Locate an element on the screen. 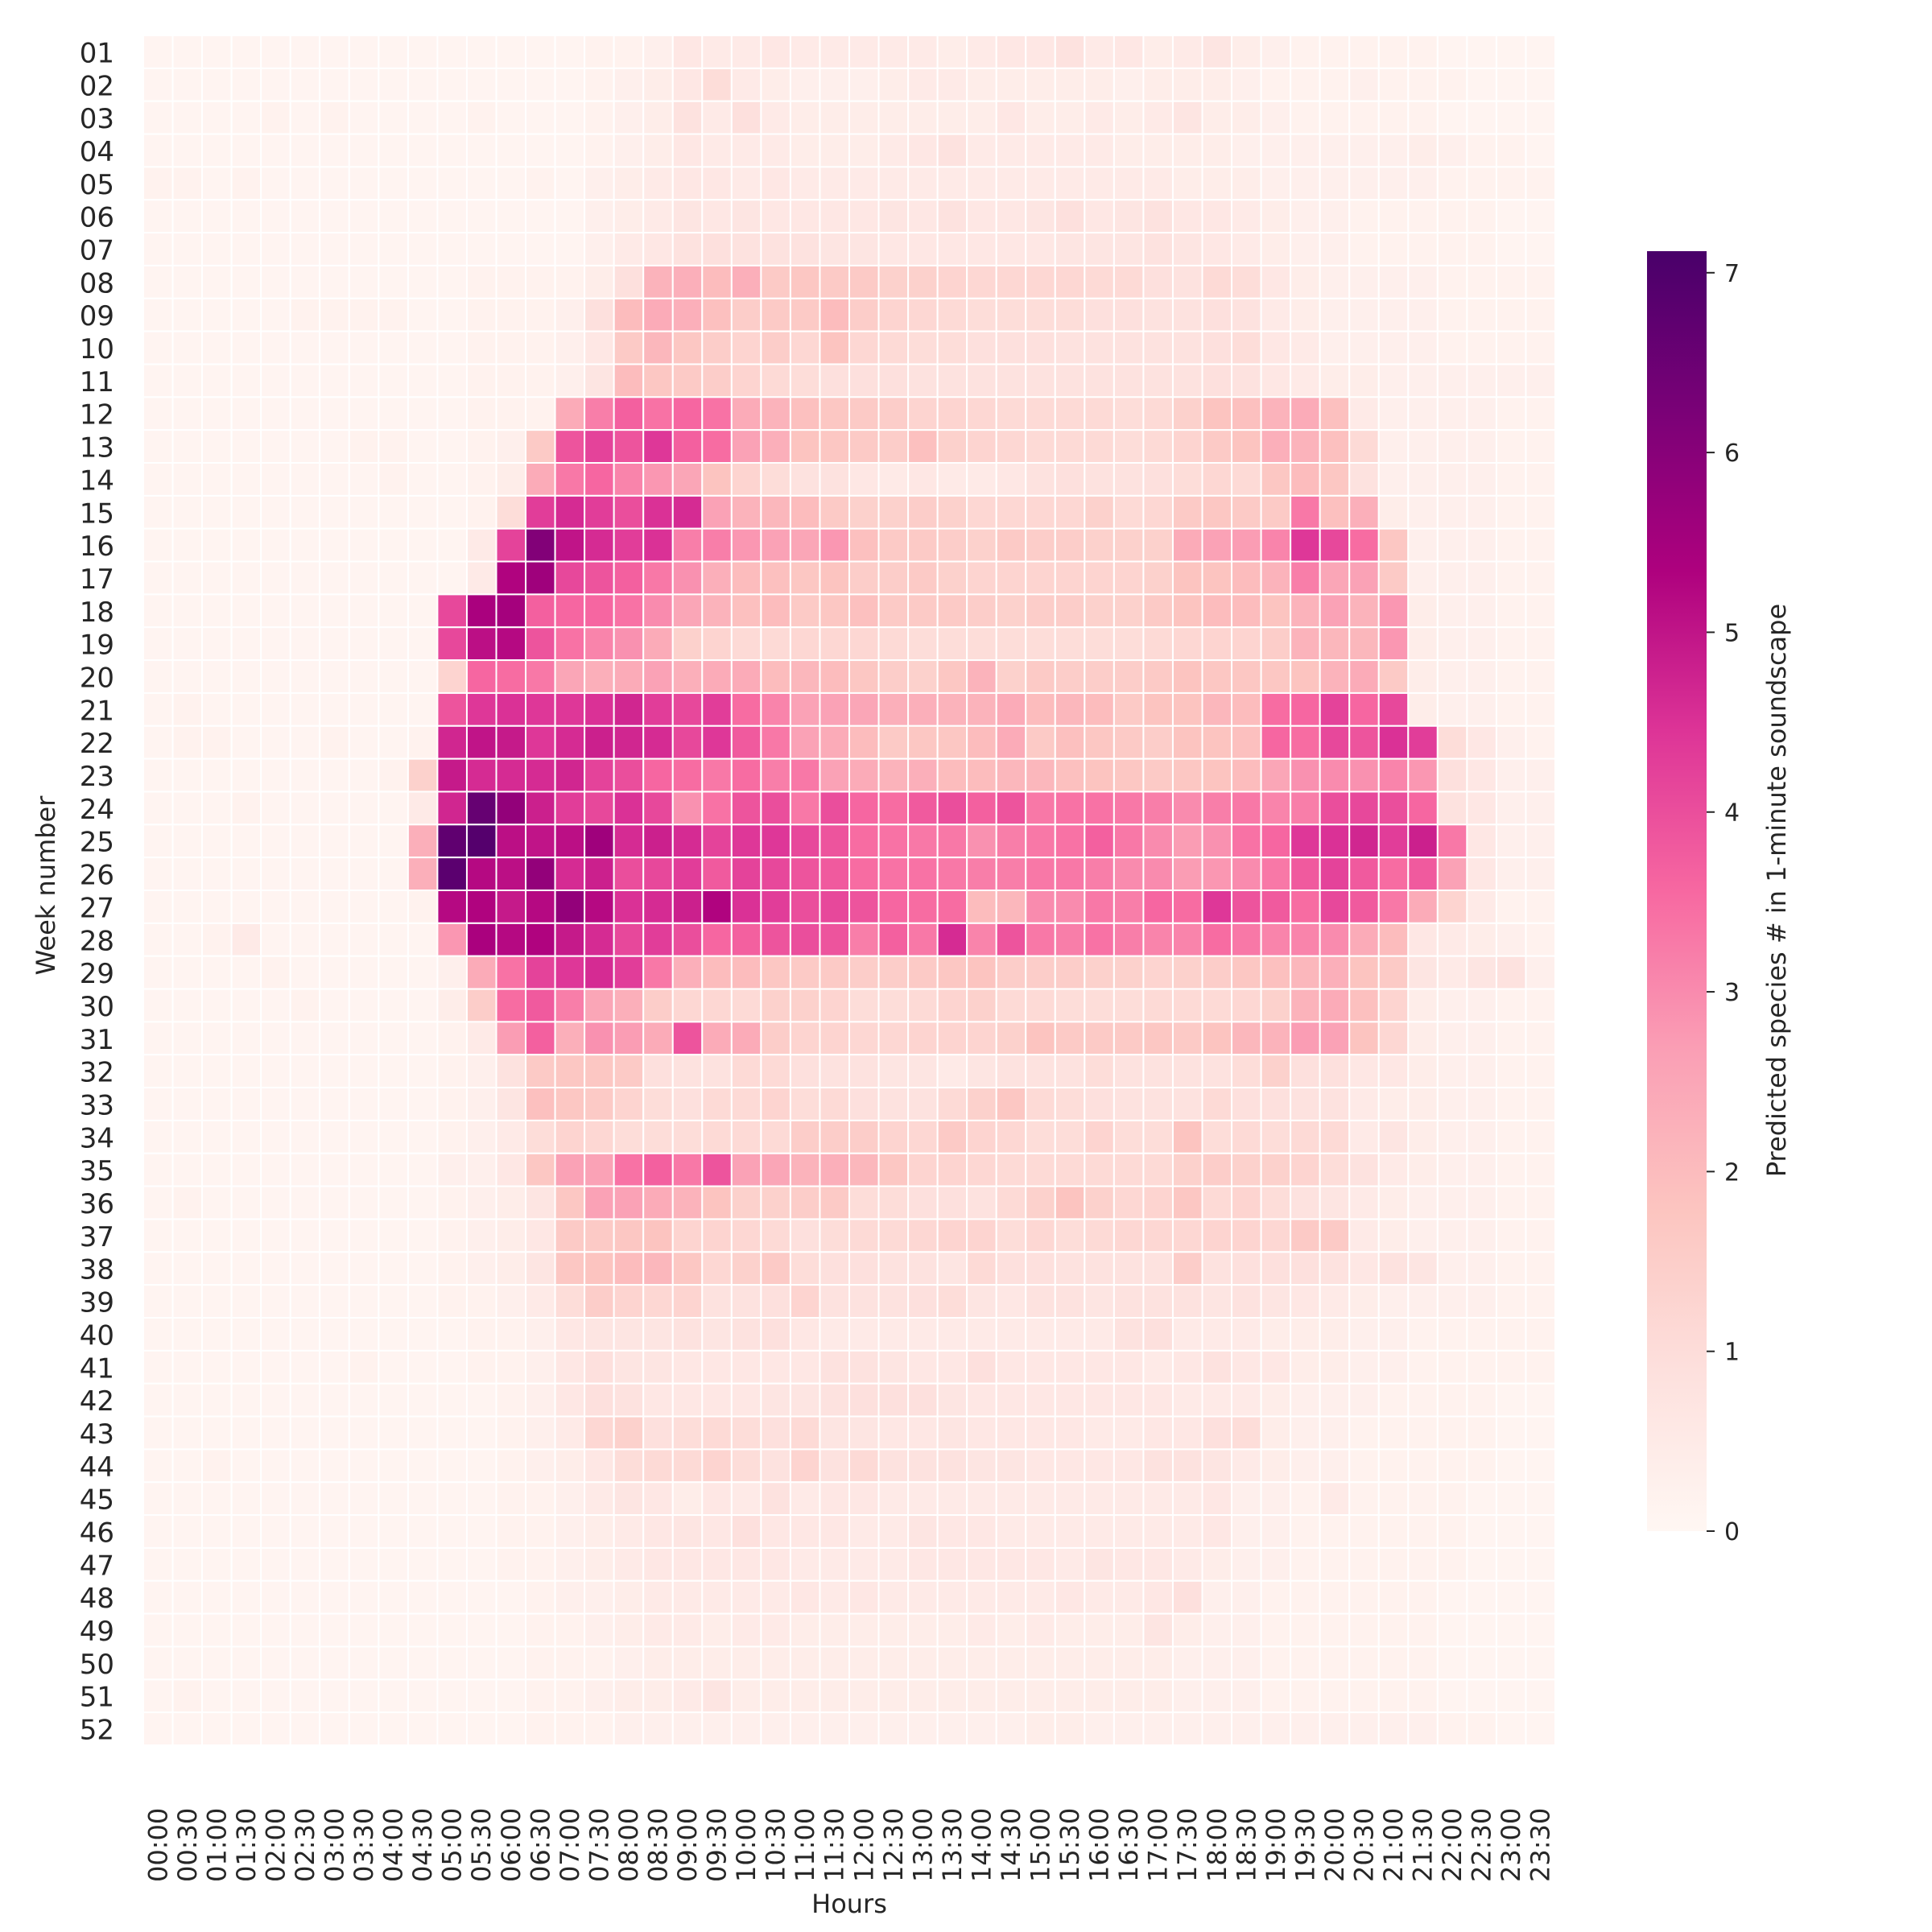  x-tick-label: 08:30 is located at coordinates (657, 1845).